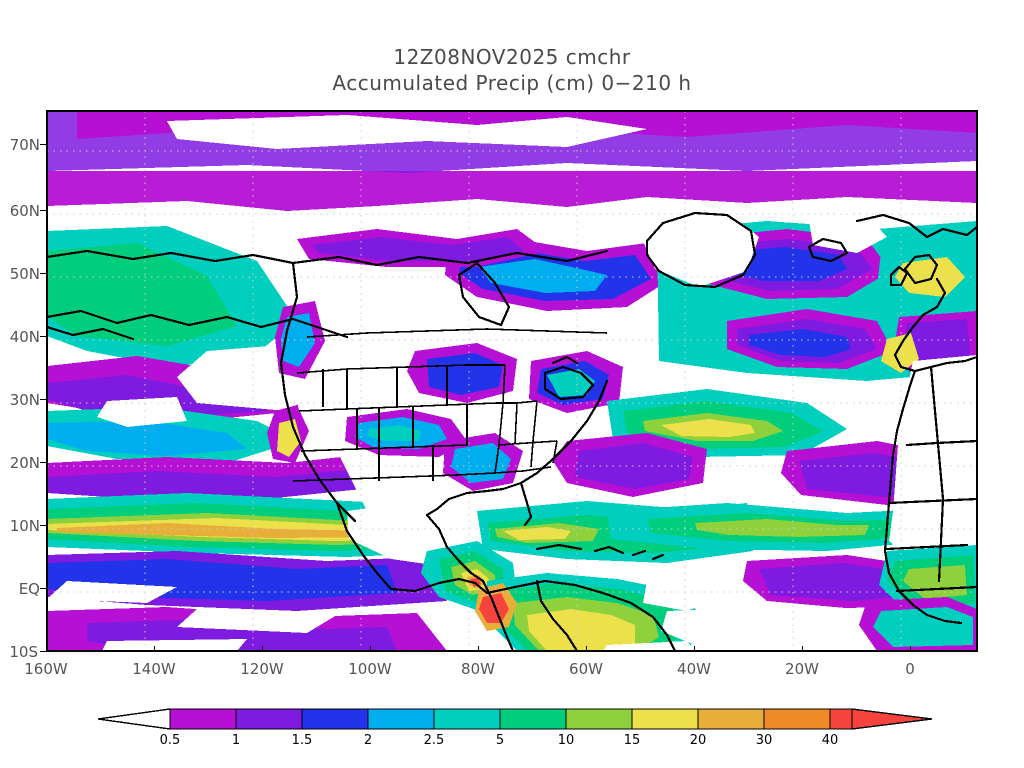 This screenshot has width=1024, height=768. Describe the element at coordinates (848, 234) in the screenshot. I see `landmask-scandinavia` at that location.